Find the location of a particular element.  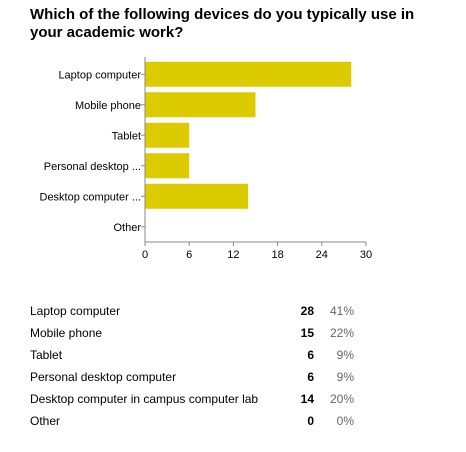

summary-row-count: 15 is located at coordinates (307, 333).